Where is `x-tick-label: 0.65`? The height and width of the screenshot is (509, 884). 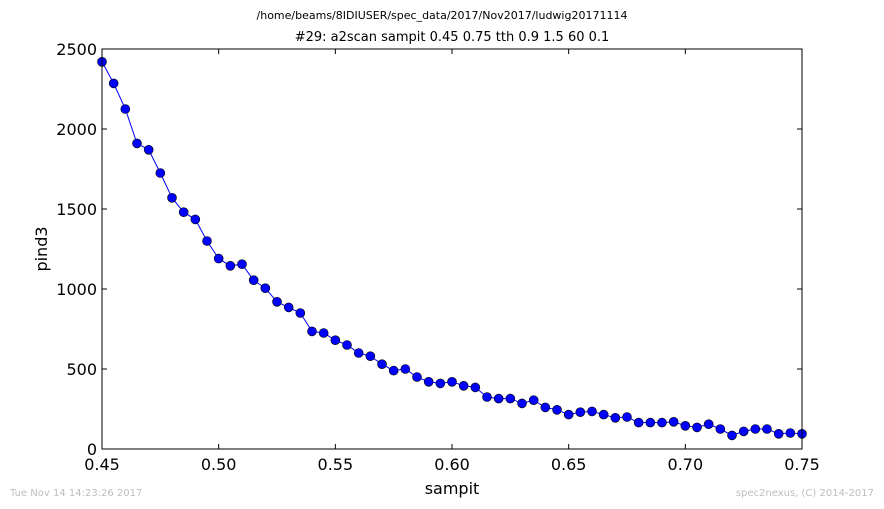 x-tick-label: 0.65 is located at coordinates (569, 464).